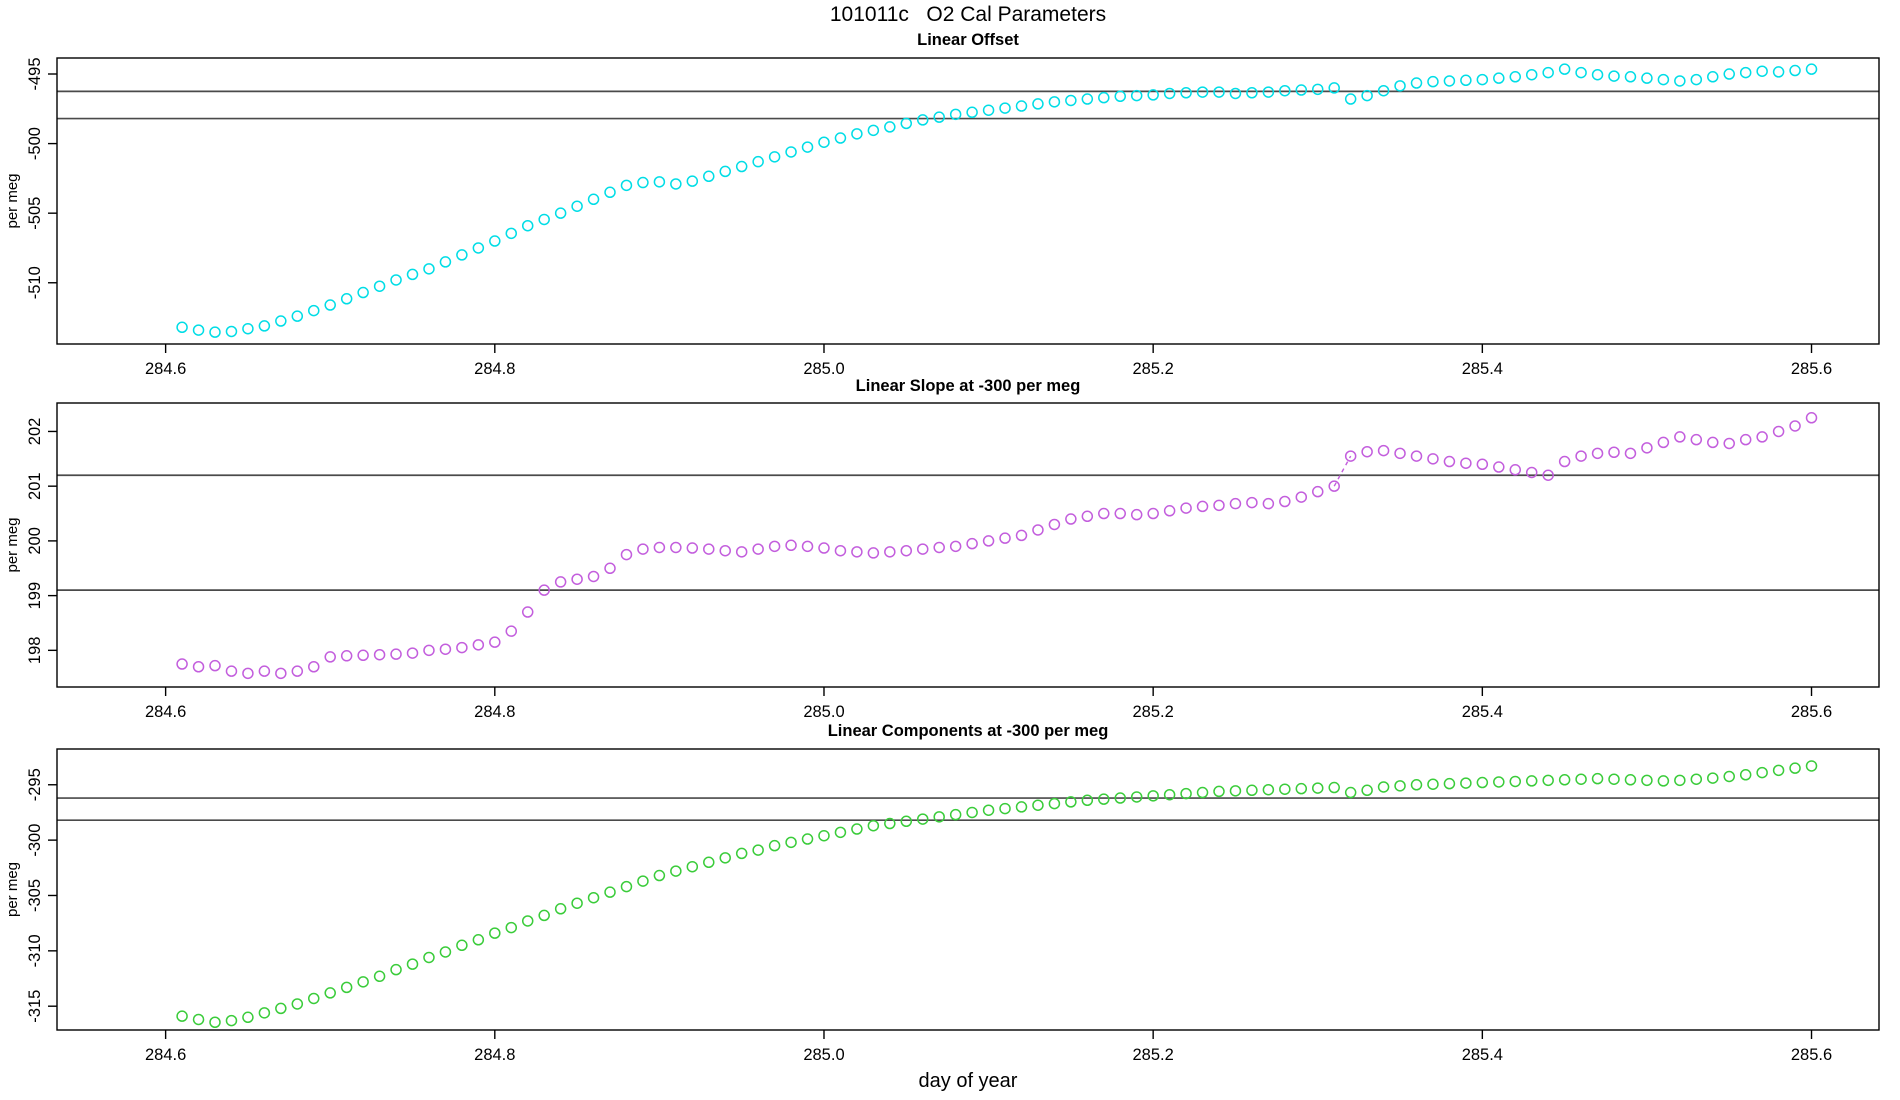 Image resolution: width=1900 pixels, height=1100 pixels. What do you see at coordinates (35, 282) in the screenshot?
I see `y-tick-label: -510` at bounding box center [35, 282].